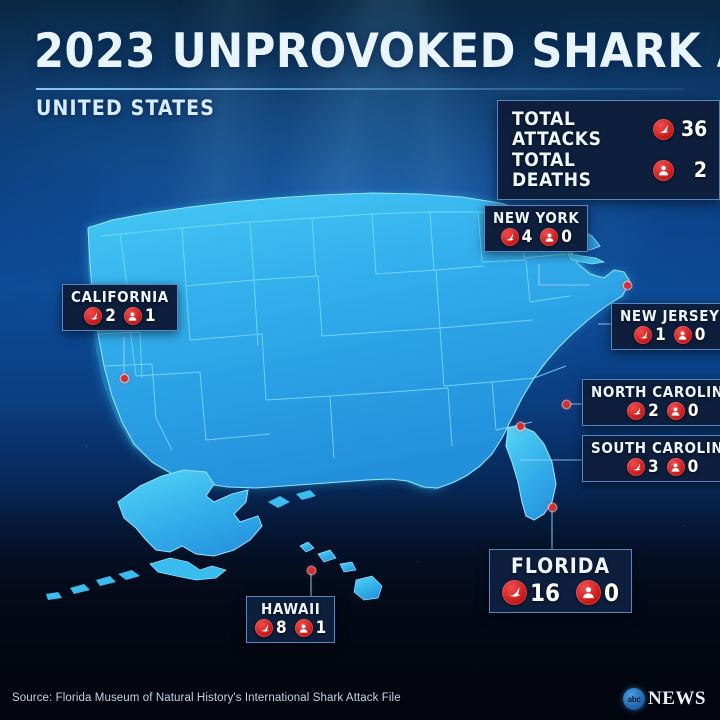 The height and width of the screenshot is (720, 720). I want to click on total-attacks-value: 36, so click(694, 128).